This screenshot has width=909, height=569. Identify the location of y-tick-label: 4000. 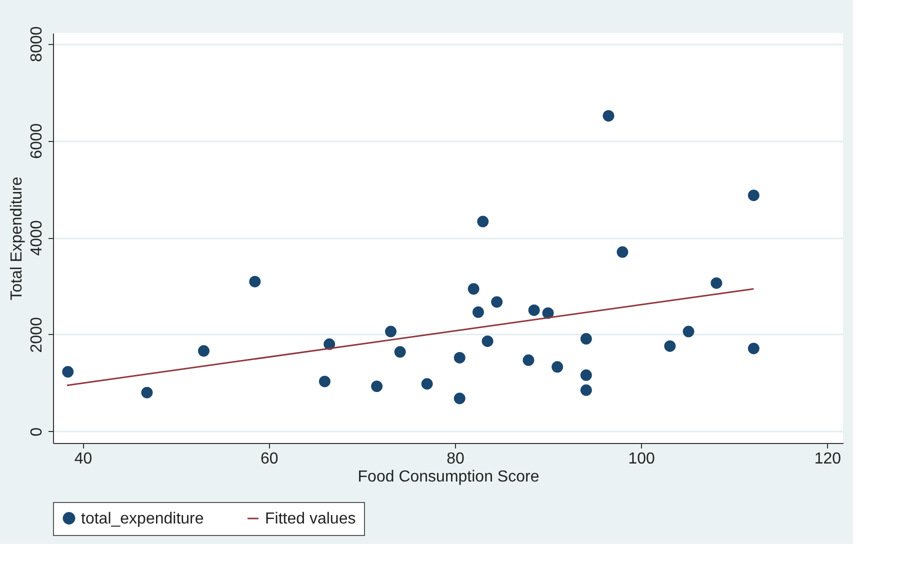
(37, 238).